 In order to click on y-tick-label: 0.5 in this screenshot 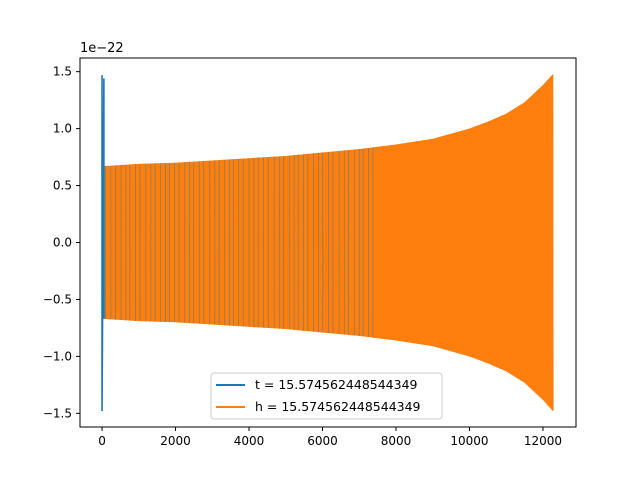, I will do `click(62, 186)`.